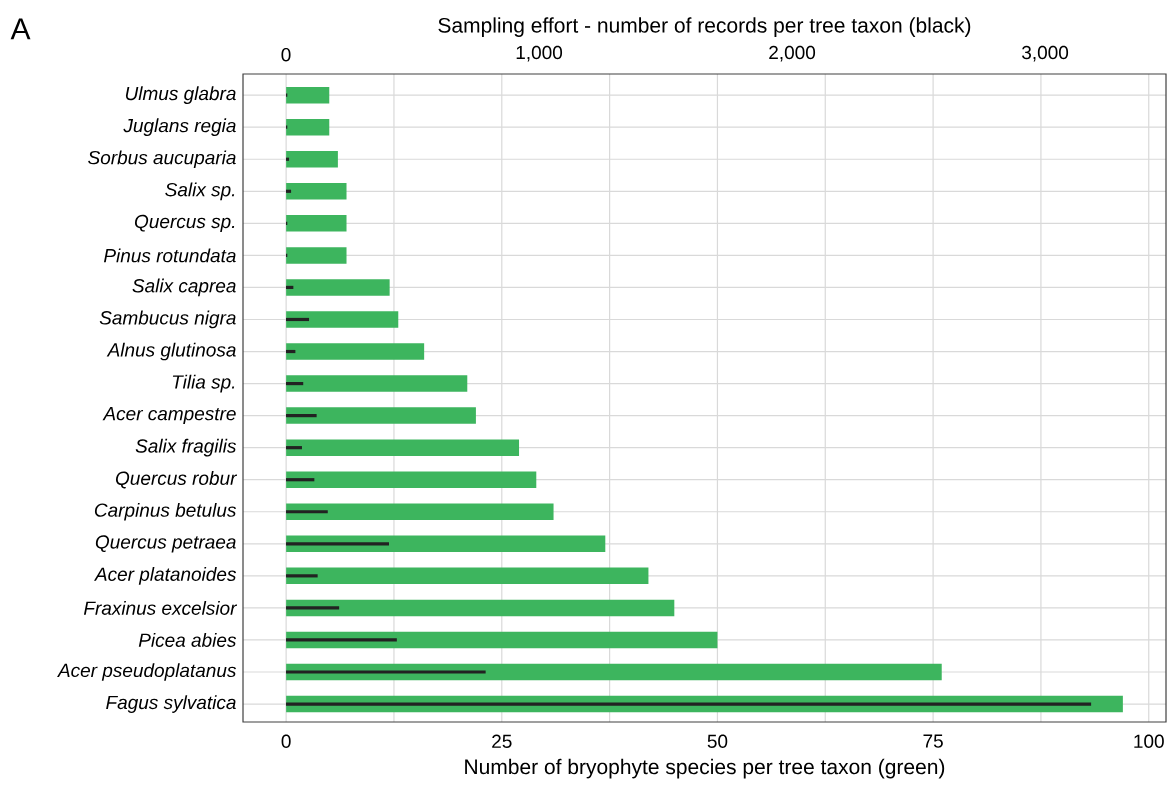 This screenshot has height=791, width=1176. I want to click on y-tick-label: Alnus glutinosa, so click(171, 351).